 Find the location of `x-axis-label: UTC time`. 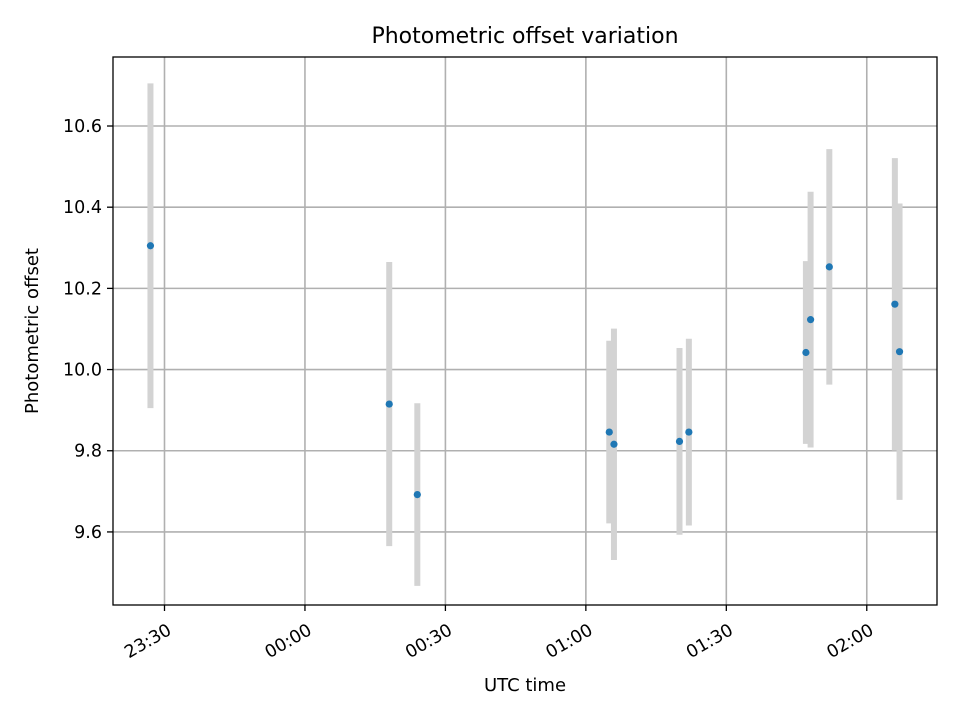

x-axis-label: UTC time is located at coordinates (525, 685).